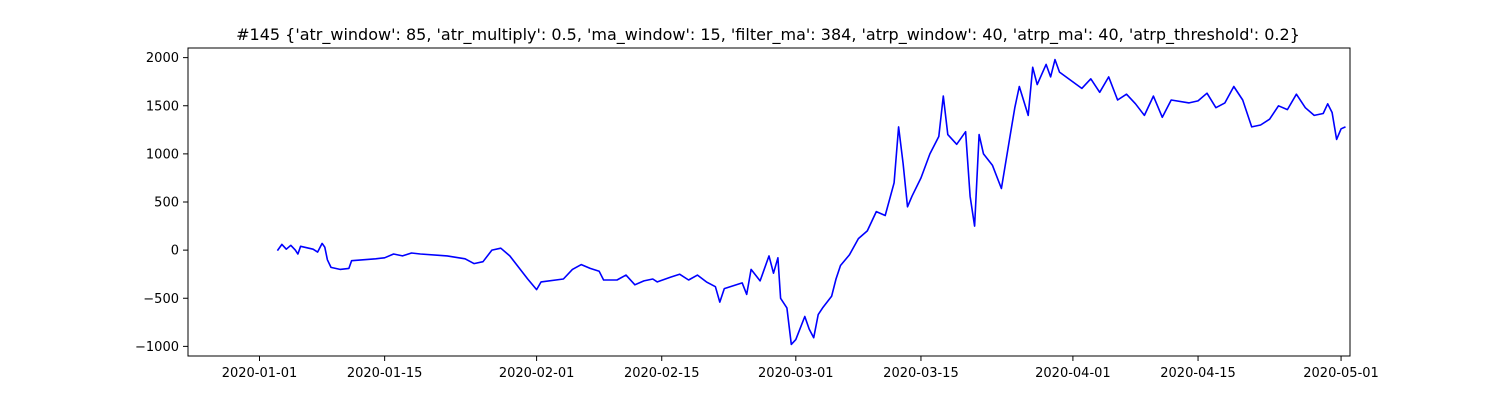 This screenshot has height=400, width=1500. Describe the element at coordinates (796, 373) in the screenshot. I see `x-tick-label: 2020-03-01` at that location.